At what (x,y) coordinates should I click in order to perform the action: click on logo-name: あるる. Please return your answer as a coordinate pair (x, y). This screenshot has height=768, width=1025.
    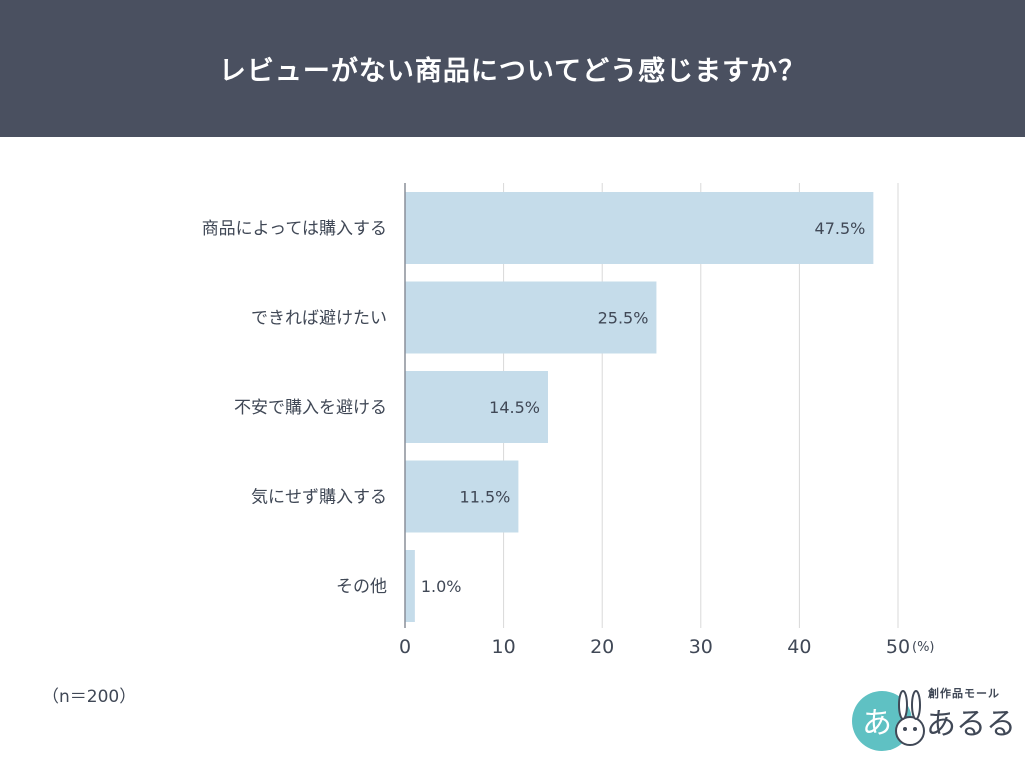
    Looking at the image, I should click on (971, 724).